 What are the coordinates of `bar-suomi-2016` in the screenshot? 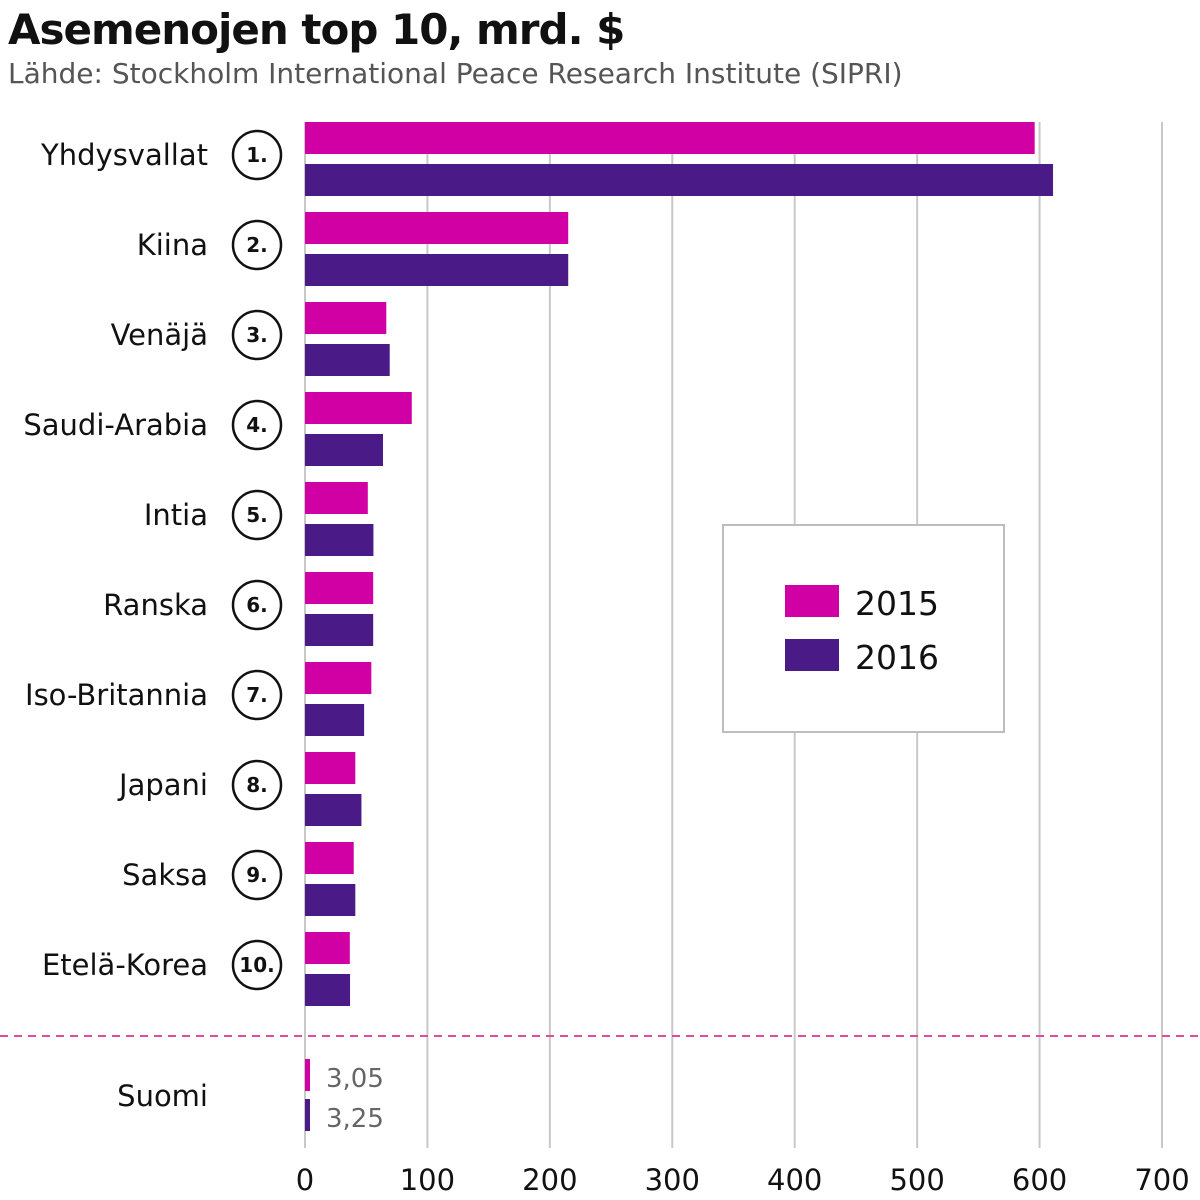 It's located at (307, 1115).